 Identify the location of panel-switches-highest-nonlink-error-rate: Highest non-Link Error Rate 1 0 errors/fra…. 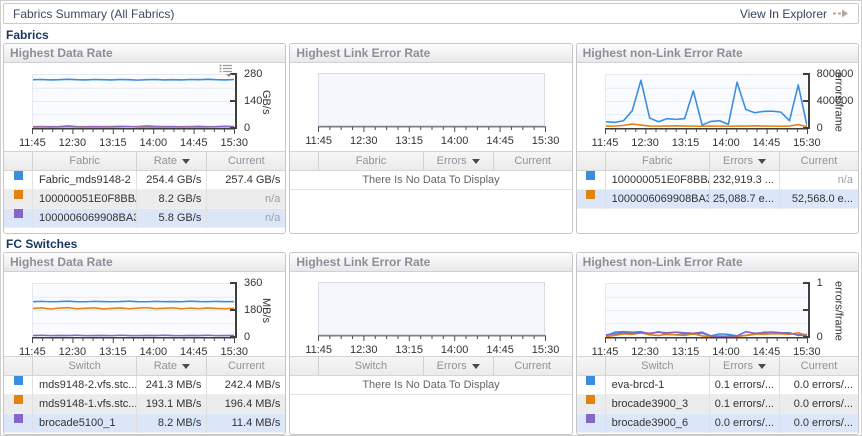
(717, 343).